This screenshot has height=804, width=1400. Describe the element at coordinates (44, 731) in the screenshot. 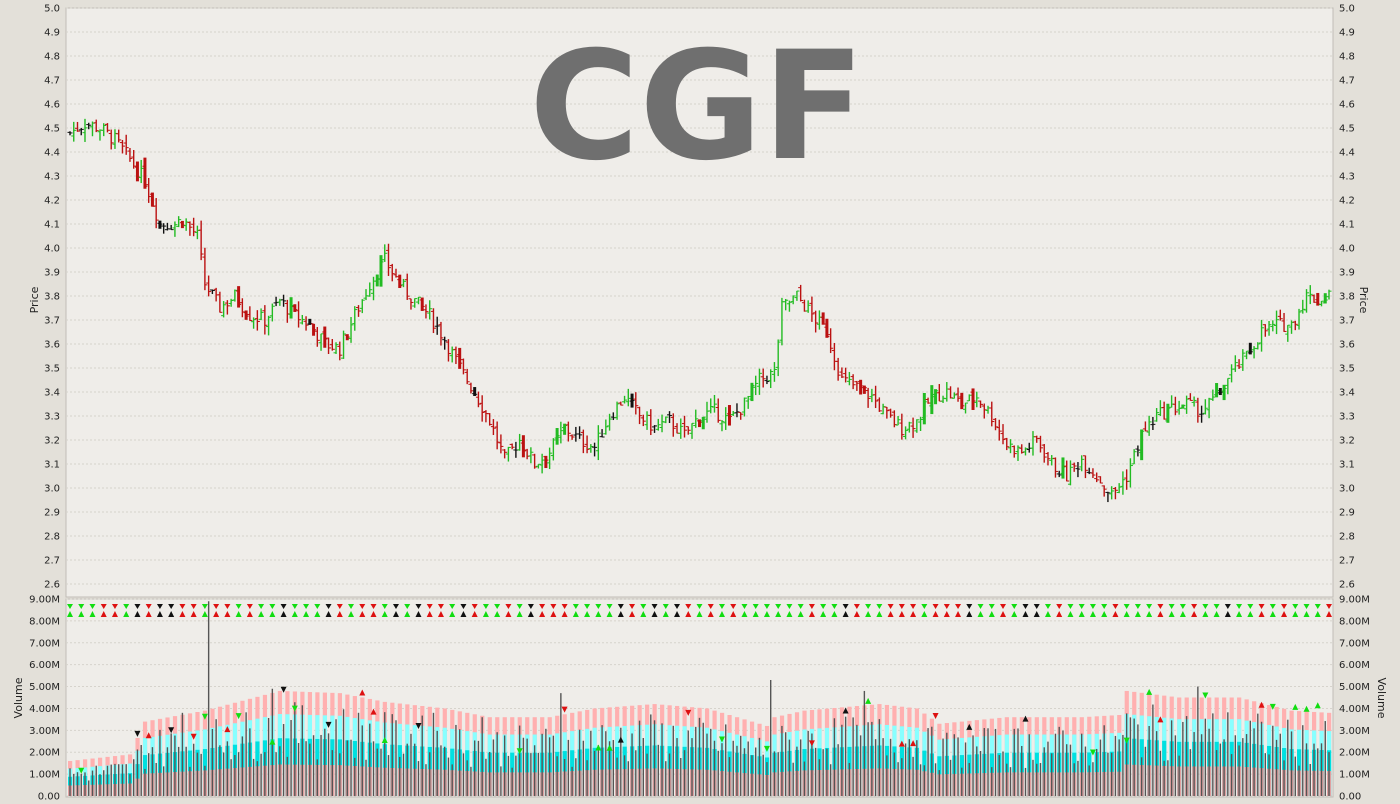

I see `volume-tick-label-left: 3.00M` at that location.